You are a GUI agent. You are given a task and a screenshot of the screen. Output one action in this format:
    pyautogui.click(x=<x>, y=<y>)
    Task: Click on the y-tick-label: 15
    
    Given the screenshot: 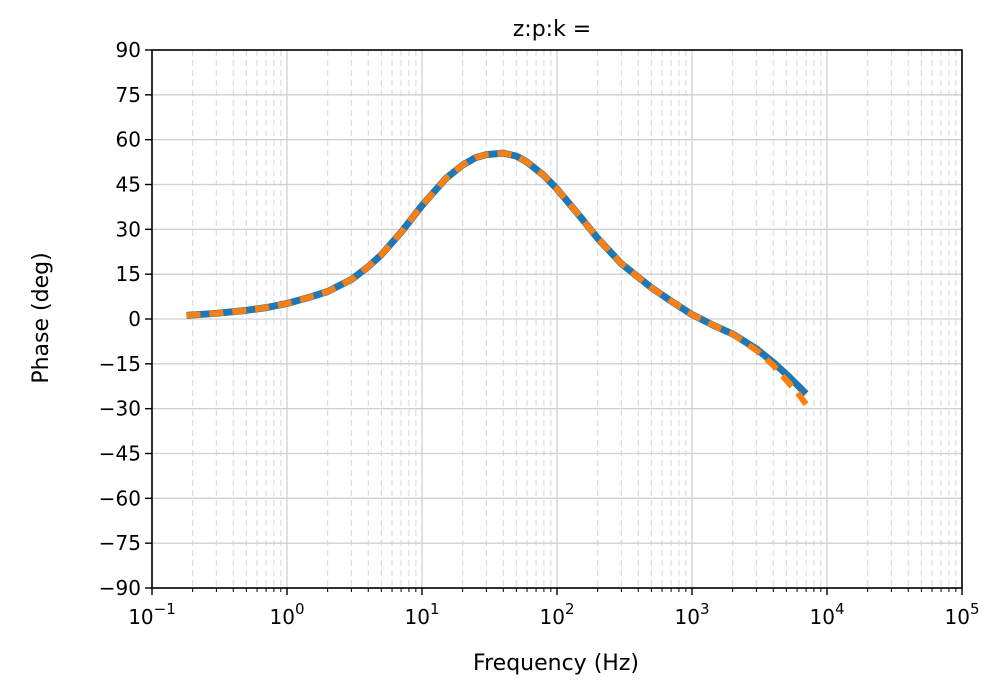 What is the action you would take?
    pyautogui.click(x=128, y=274)
    